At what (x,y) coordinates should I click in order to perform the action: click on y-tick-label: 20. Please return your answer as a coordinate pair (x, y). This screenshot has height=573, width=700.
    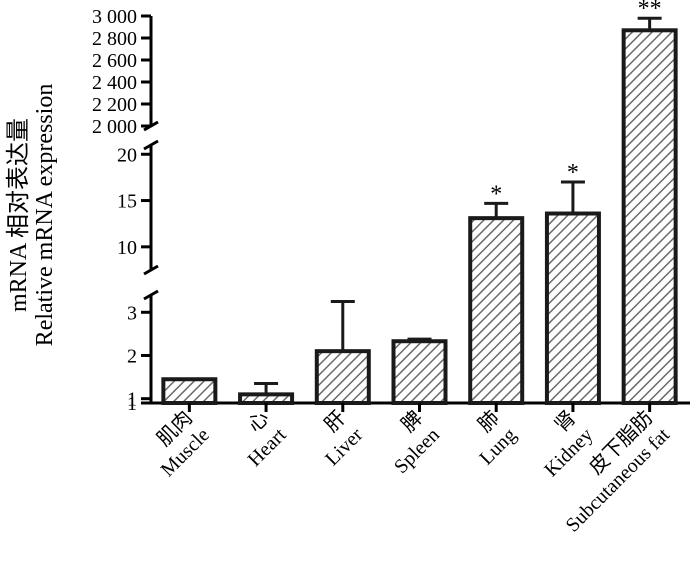
    Looking at the image, I should click on (127, 155).